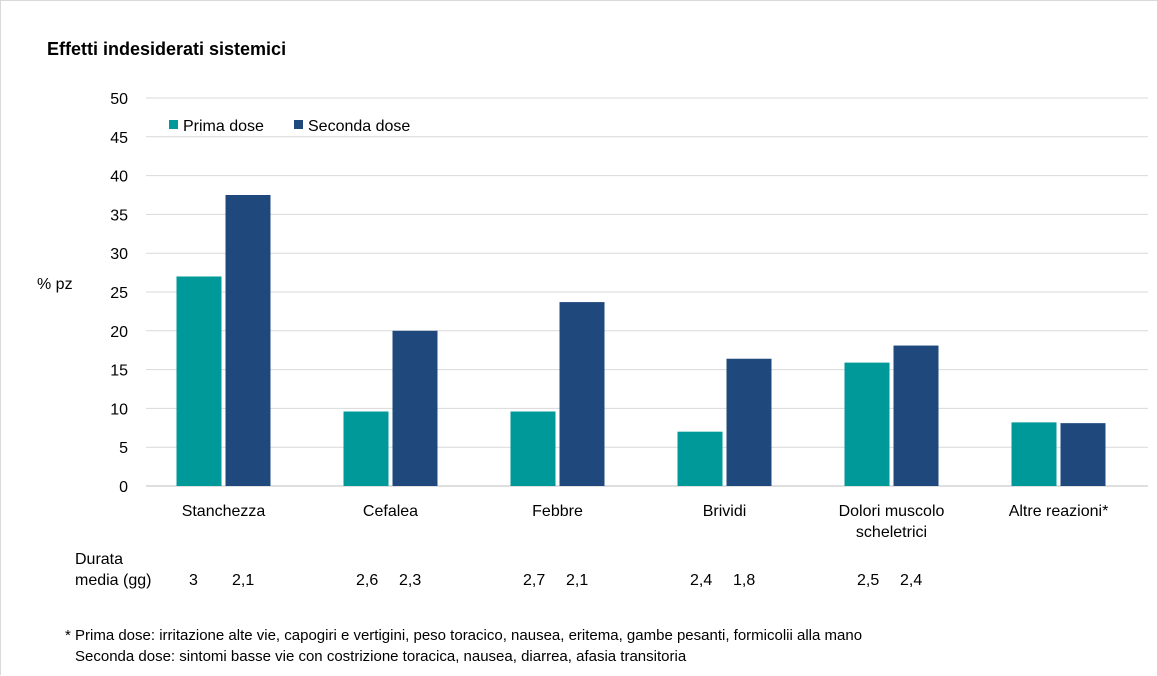 This screenshot has height=676, width=1157. What do you see at coordinates (744, 580) in the screenshot?
I see `durata-value: 1,8` at bounding box center [744, 580].